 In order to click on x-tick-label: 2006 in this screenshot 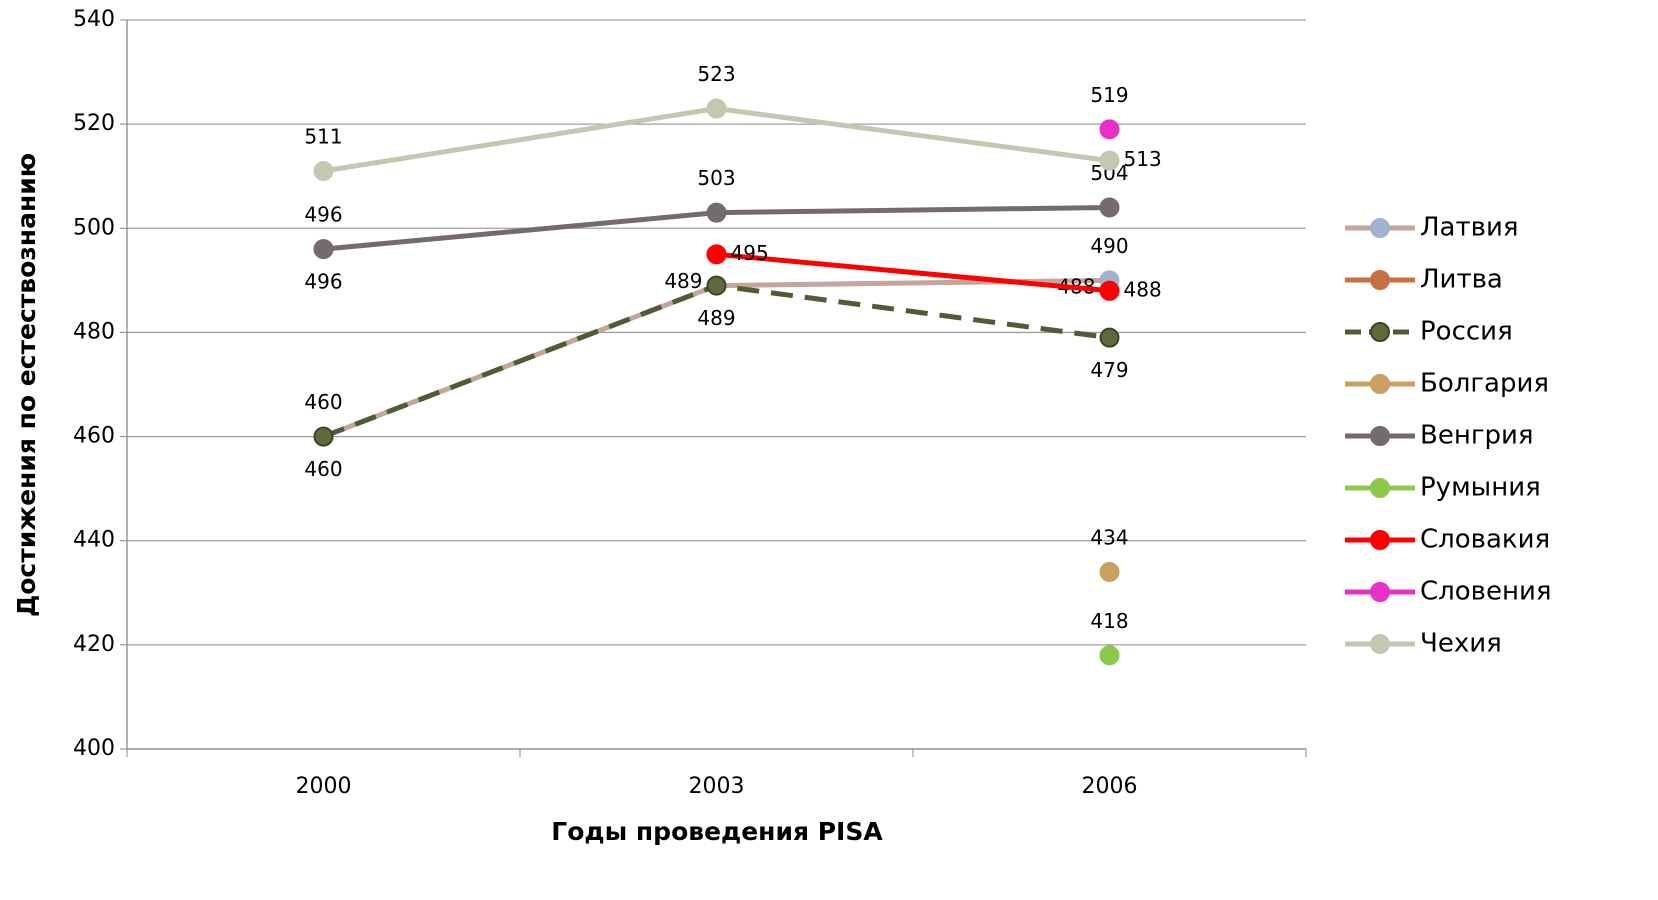, I will do `click(1110, 786)`.